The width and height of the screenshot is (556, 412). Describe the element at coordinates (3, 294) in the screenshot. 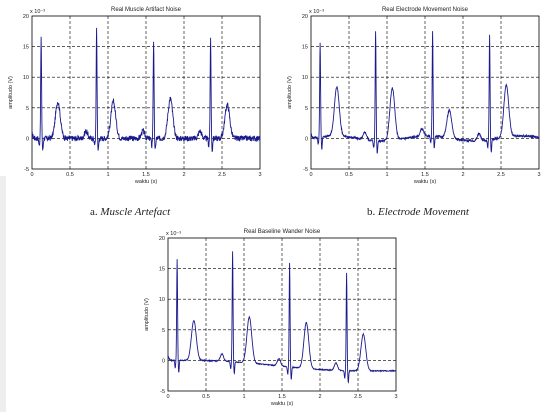

I see `left-margin-strip` at that location.